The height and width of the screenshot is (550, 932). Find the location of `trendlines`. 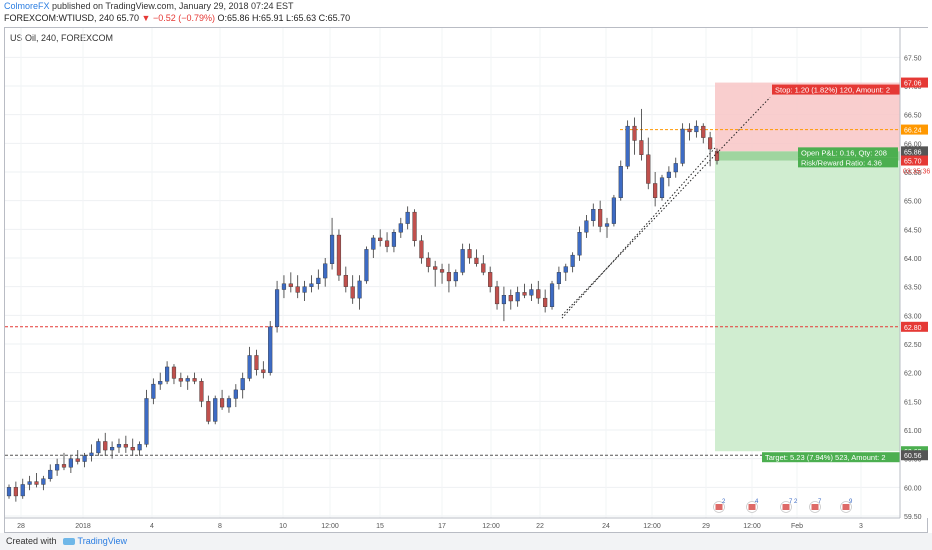

trendlines is located at coordinates (666, 208).